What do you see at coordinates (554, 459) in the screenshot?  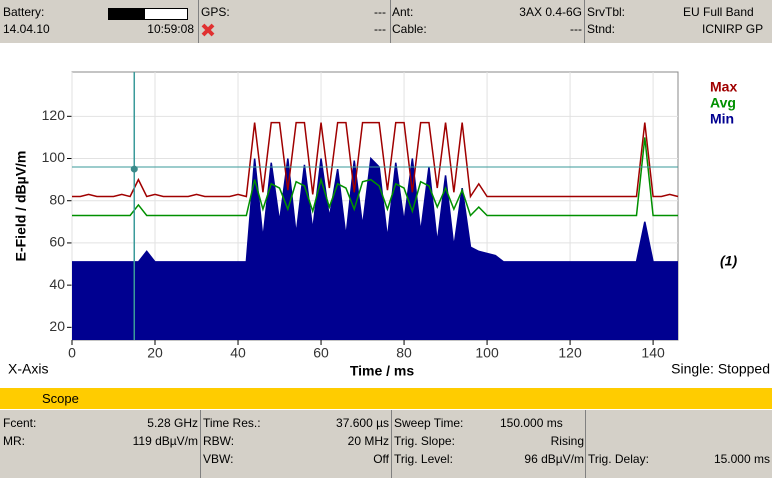 I see `value: 96 dBµV/m` at bounding box center [554, 459].